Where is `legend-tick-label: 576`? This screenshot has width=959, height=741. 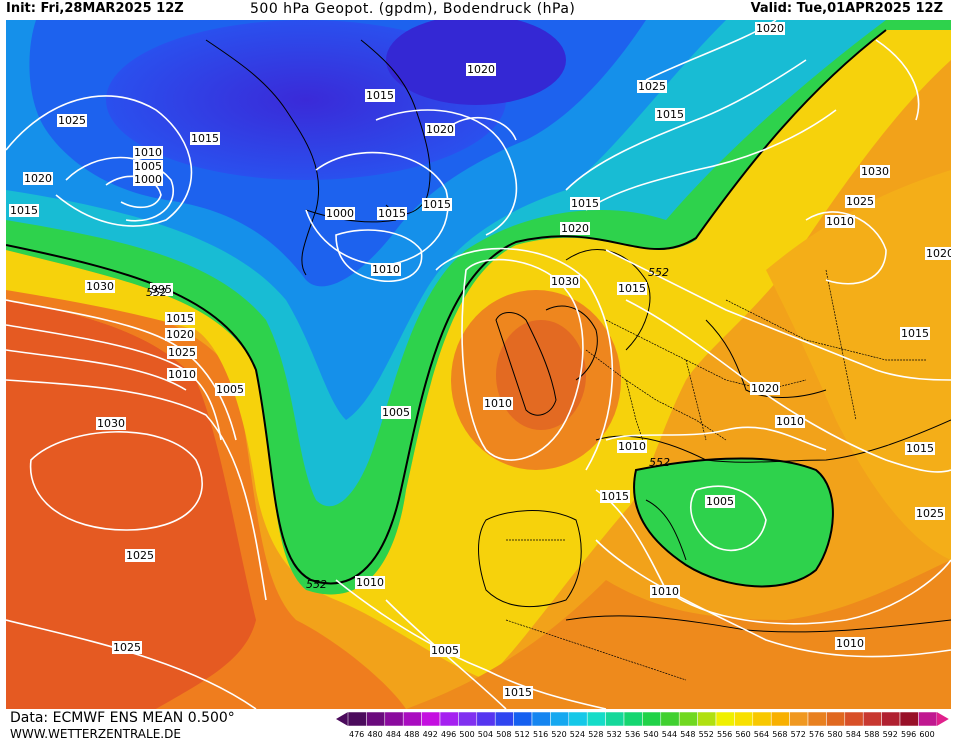 legend-tick-label: 576 is located at coordinates (816, 734).